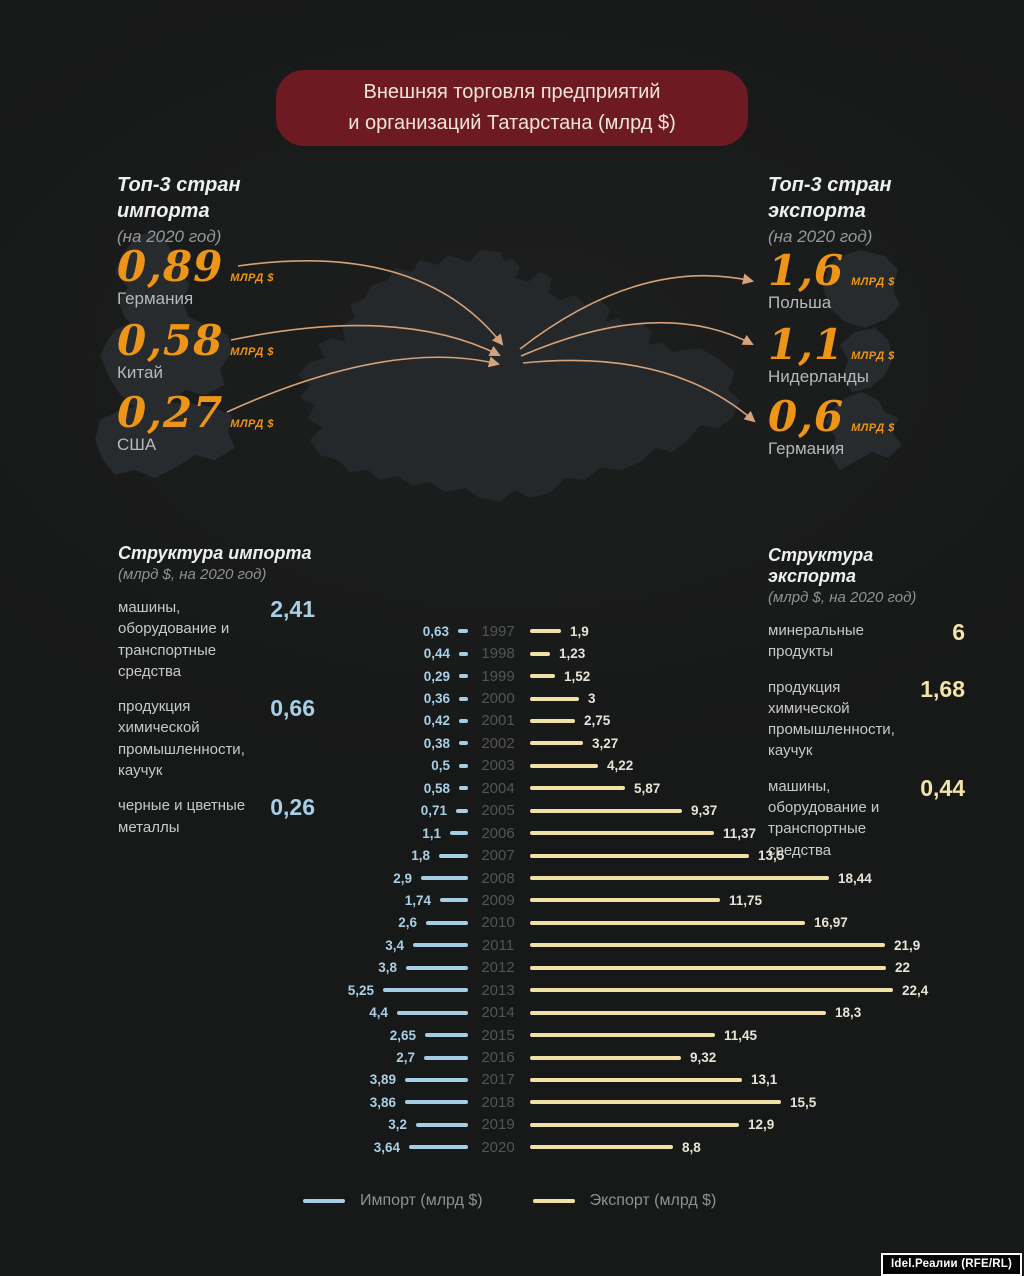 This screenshot has height=1276, width=1024. I want to click on year-label: 1998, so click(498, 654).